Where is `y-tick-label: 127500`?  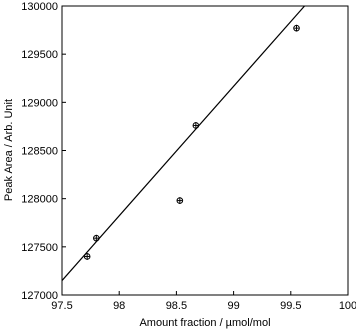
y-tick-label: 127500 is located at coordinates (39, 248).